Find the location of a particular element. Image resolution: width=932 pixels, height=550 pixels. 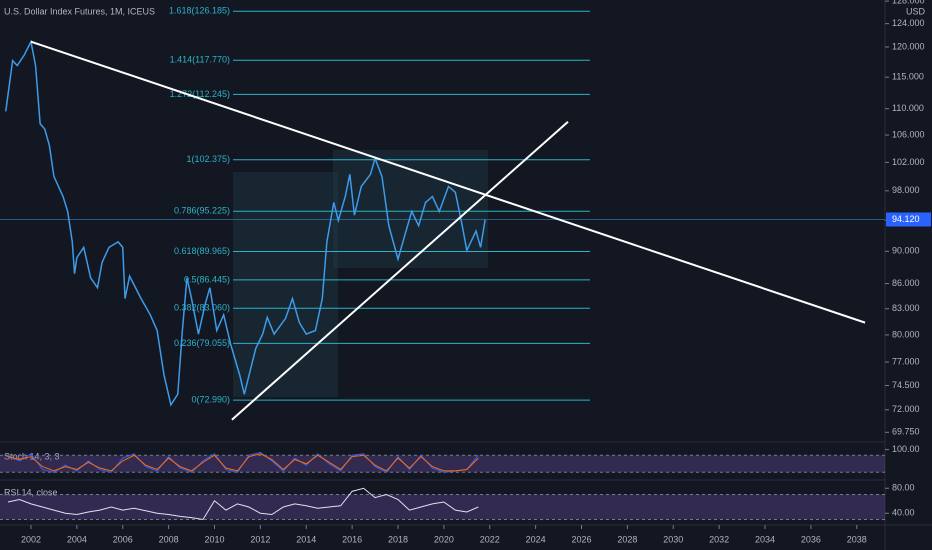

fib-label: 0.786(95.225) is located at coordinates (202, 211).